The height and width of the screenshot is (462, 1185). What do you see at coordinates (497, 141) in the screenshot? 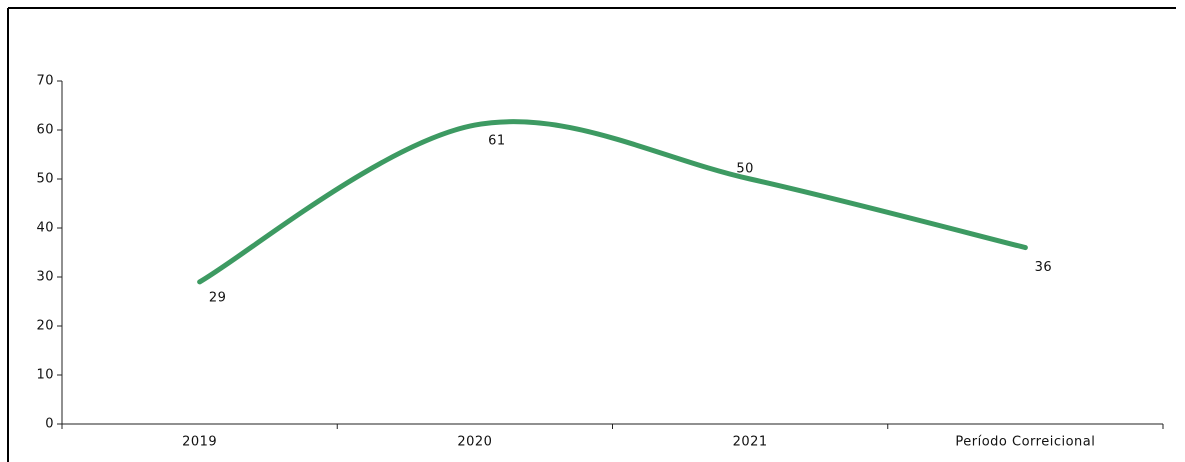
I see `data-label: 61` at bounding box center [497, 141].